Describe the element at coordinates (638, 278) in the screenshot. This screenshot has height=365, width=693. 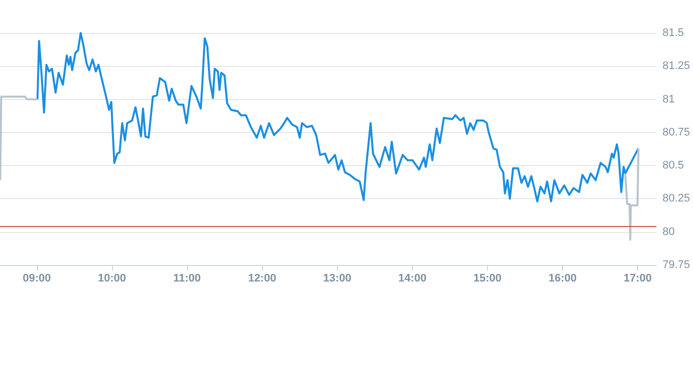
I see `x-tick-label: 17:00` at that location.